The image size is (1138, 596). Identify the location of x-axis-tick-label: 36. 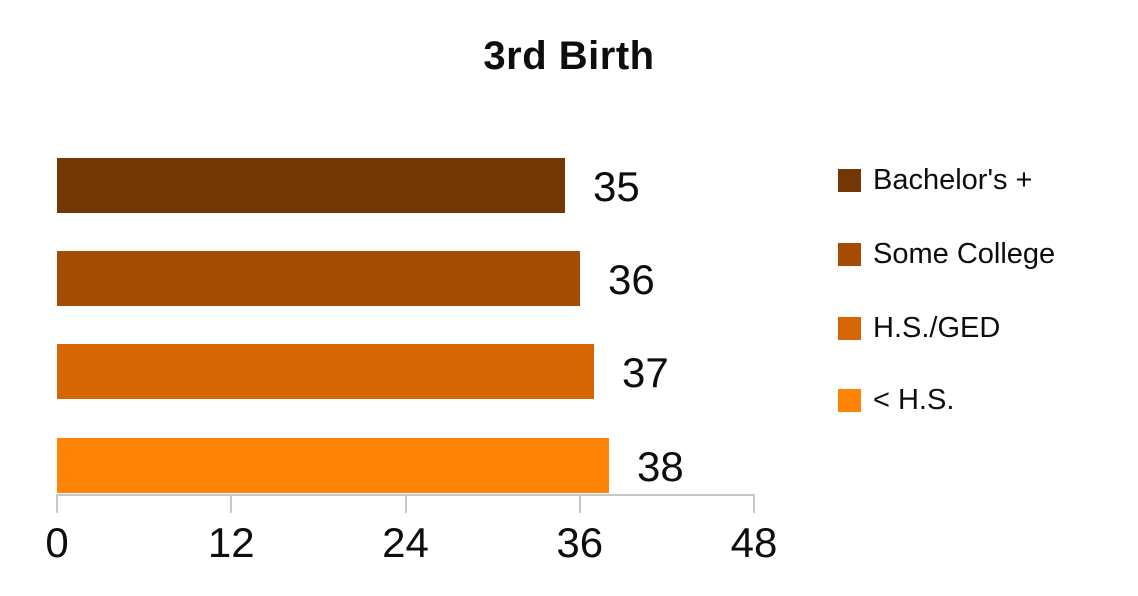
(580, 542).